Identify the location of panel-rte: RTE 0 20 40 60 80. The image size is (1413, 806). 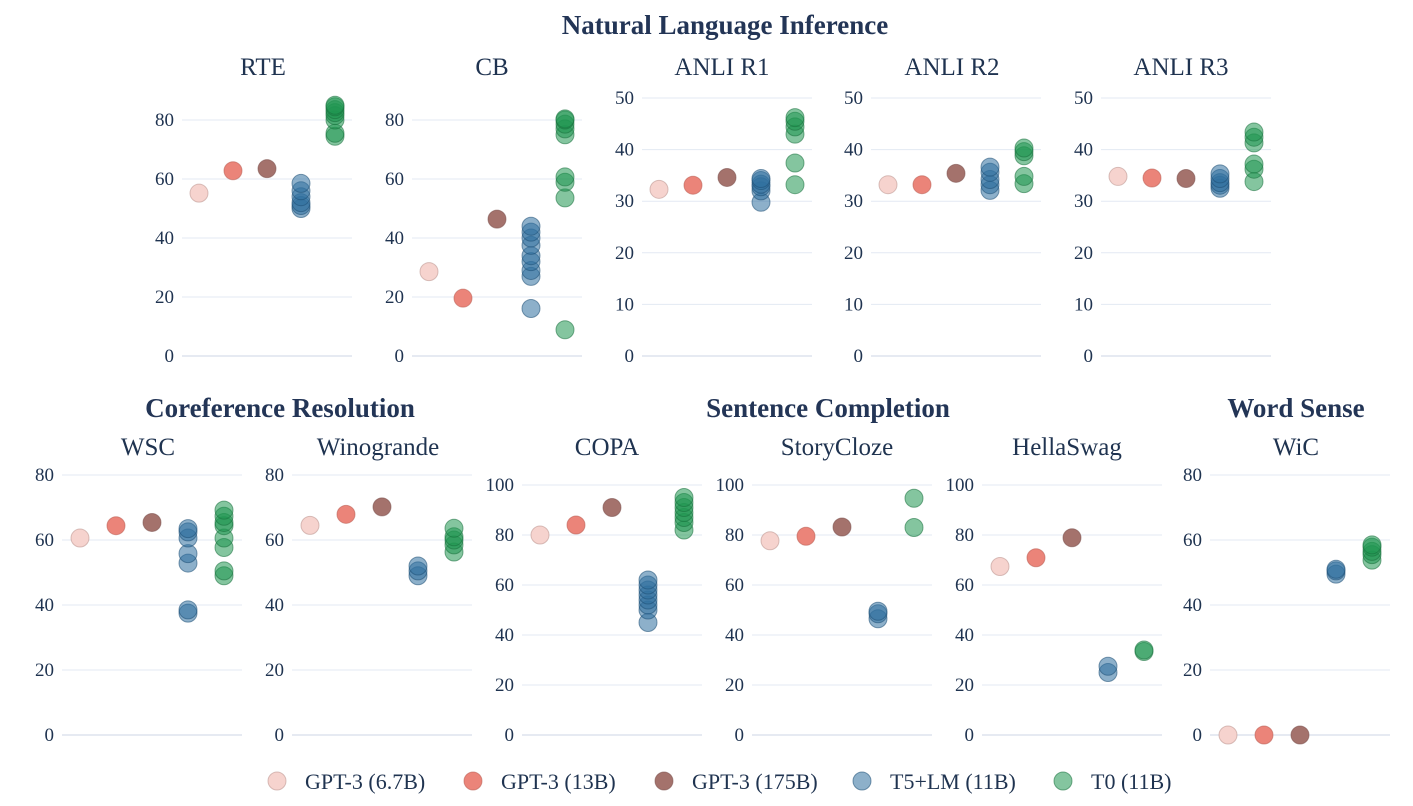
(253, 210).